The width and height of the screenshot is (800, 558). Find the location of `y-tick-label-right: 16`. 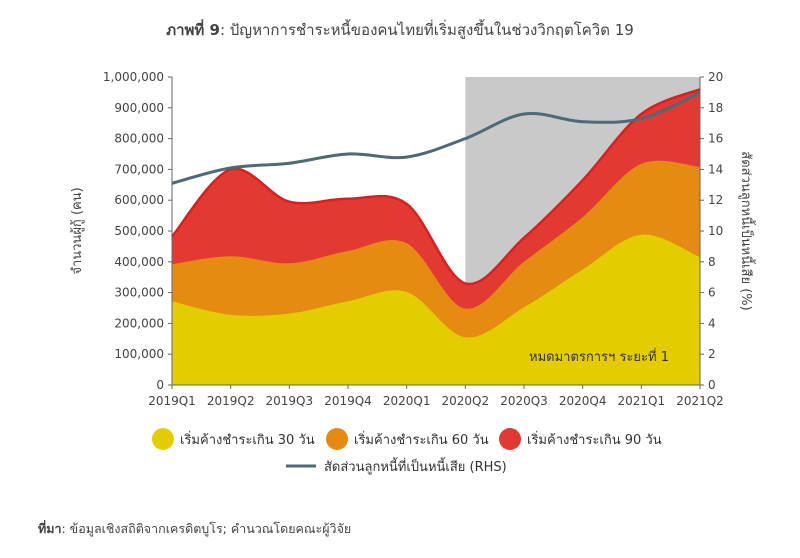

y-tick-label-right: 16 is located at coordinates (715, 139).